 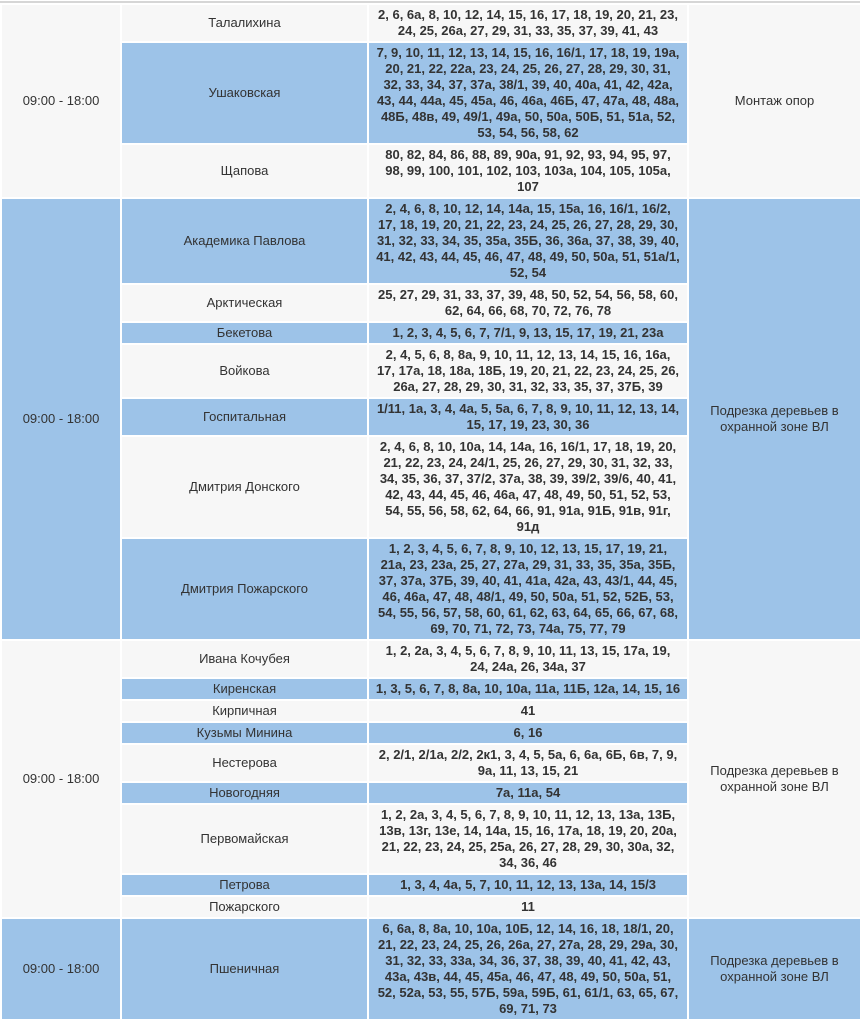 I want to click on house-numbers-cell: 41, so click(x=528, y=711).